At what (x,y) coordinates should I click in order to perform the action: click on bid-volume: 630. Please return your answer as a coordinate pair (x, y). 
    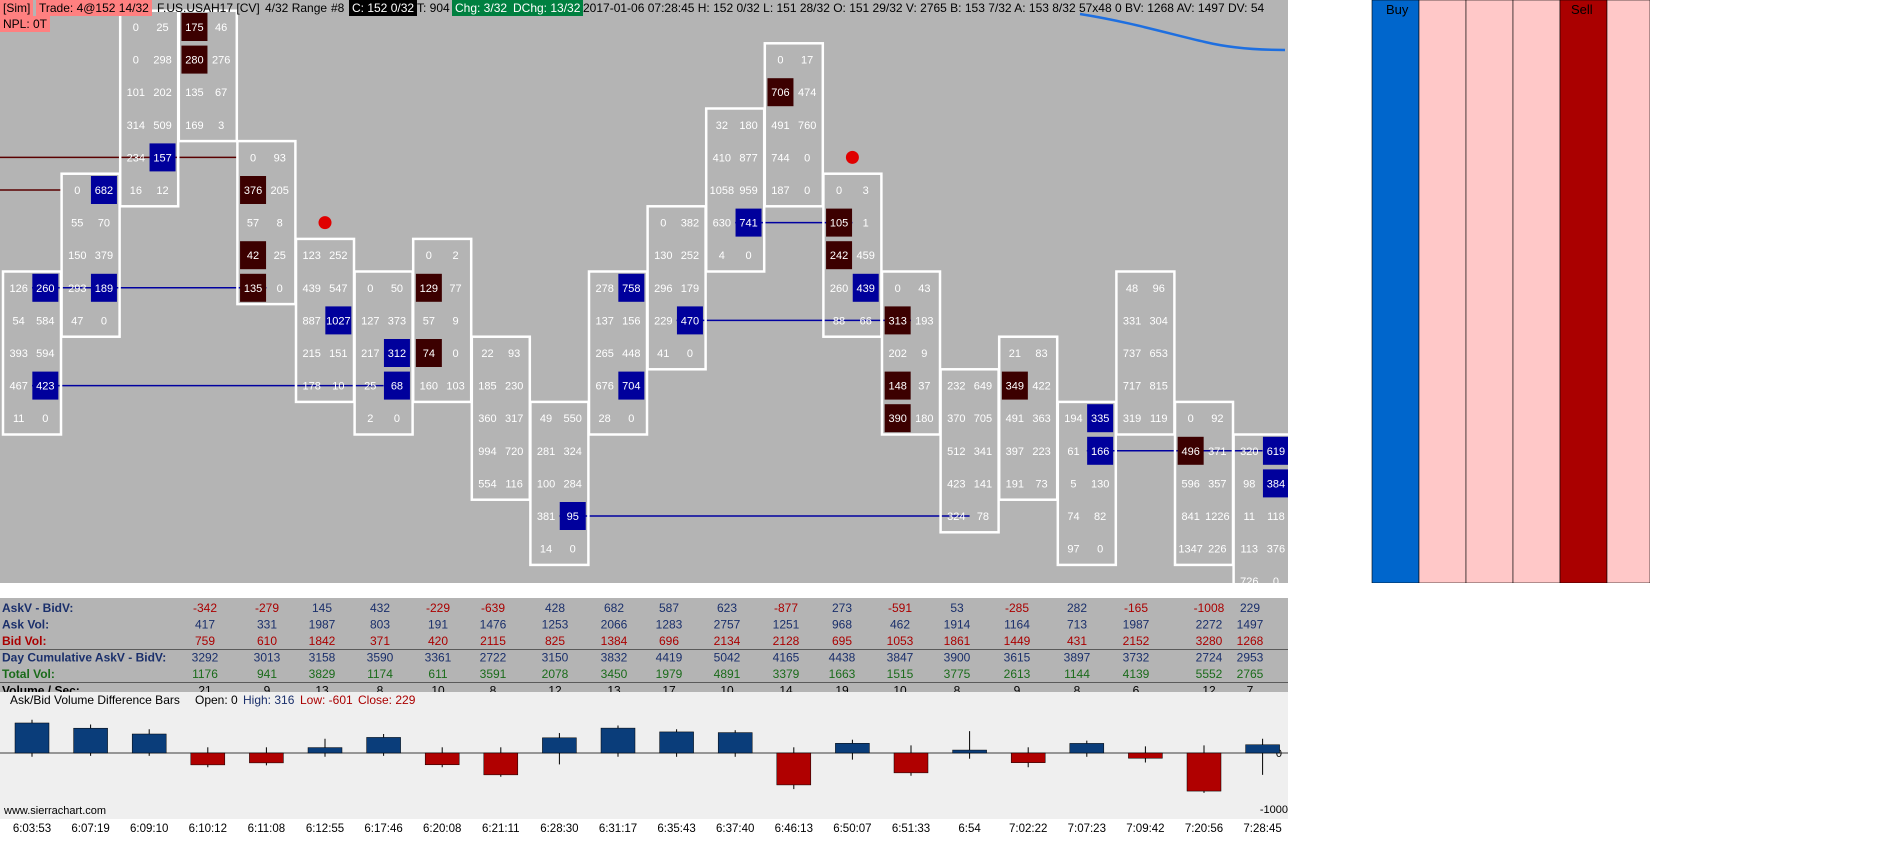
    Looking at the image, I should click on (722, 224).